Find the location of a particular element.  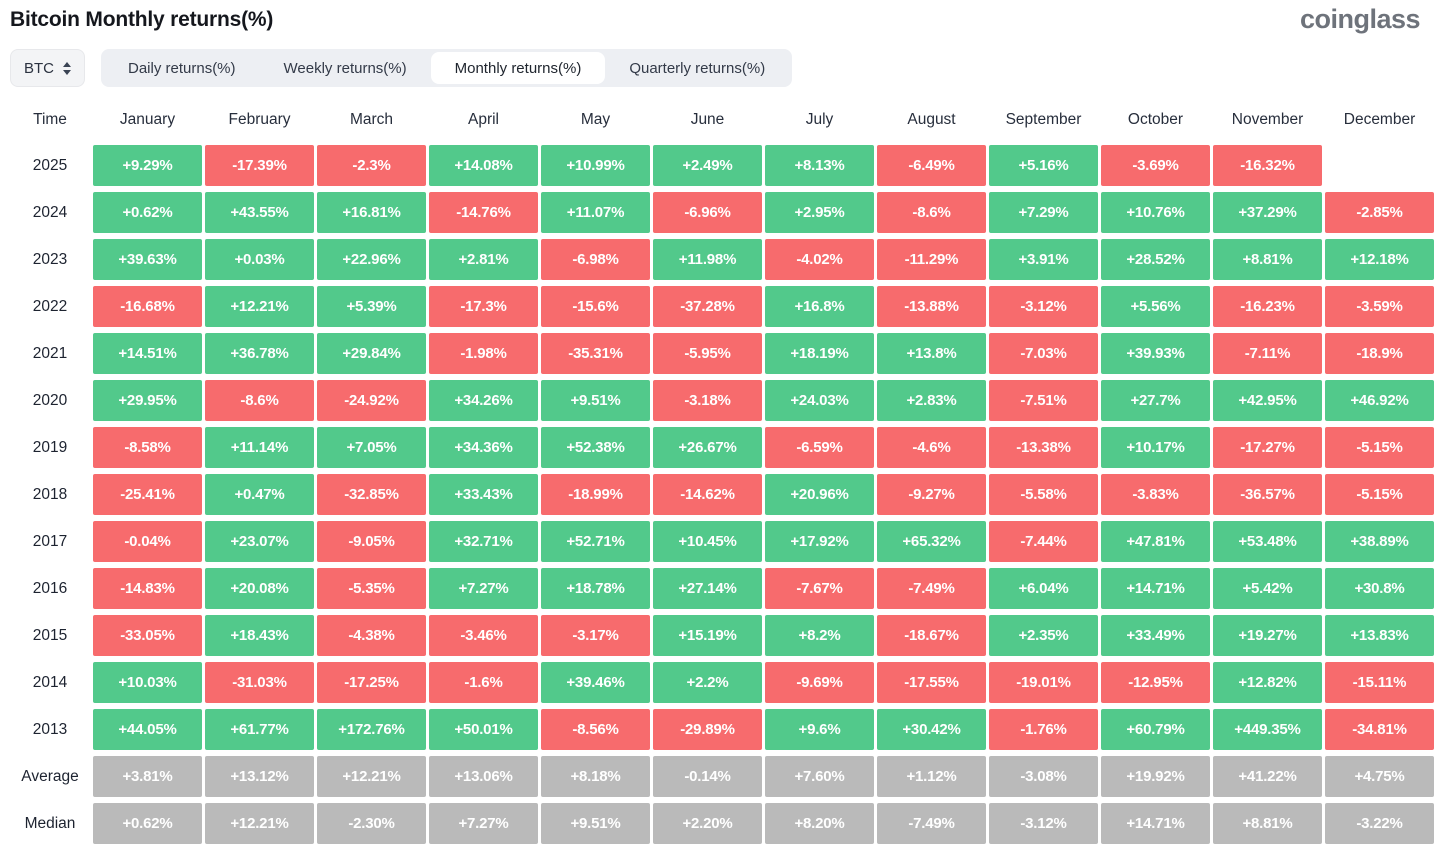

return-cell: -12.95% is located at coordinates (1155, 682).